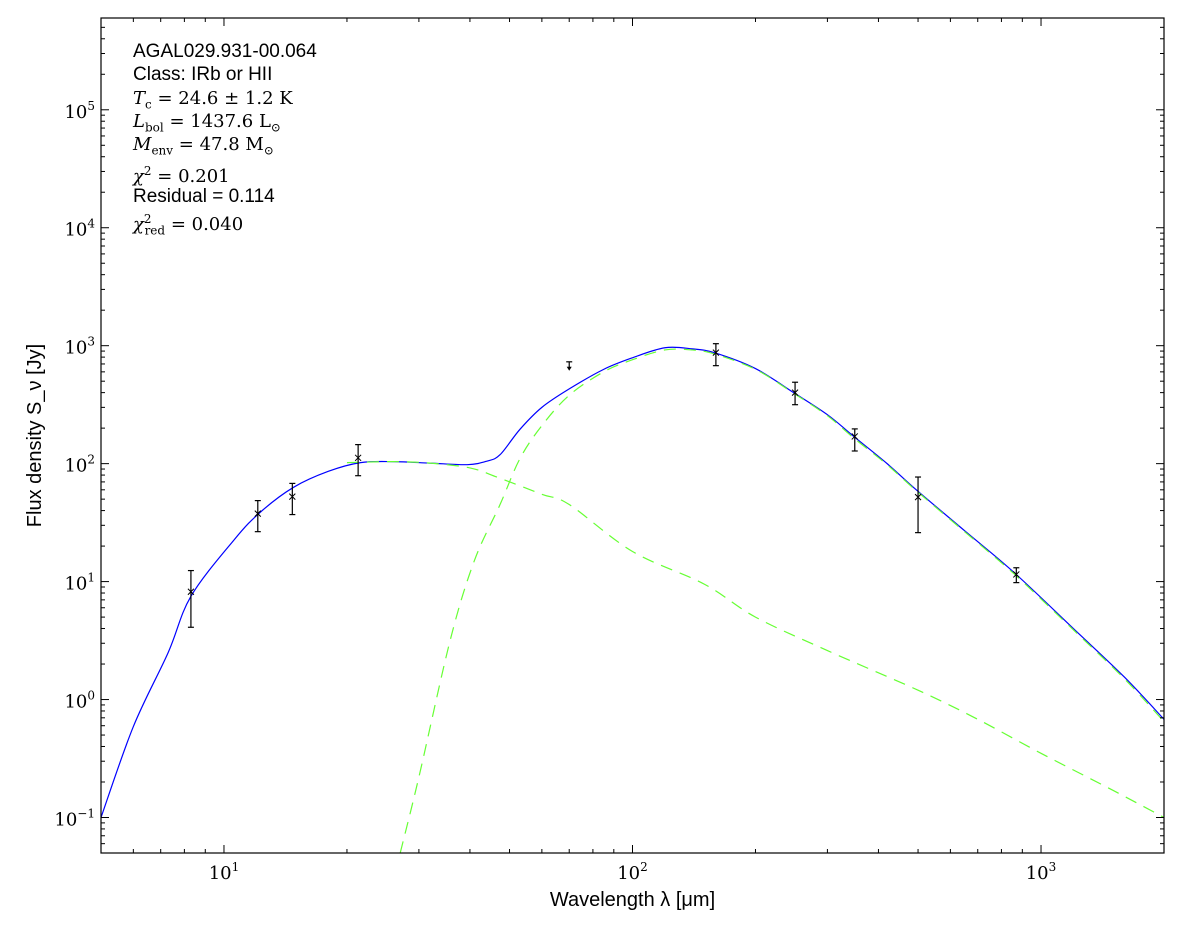 The height and width of the screenshot is (933, 1200). Describe the element at coordinates (181, 175) in the screenshot. I see `chi2-label: χ2 = 0.201` at that location.